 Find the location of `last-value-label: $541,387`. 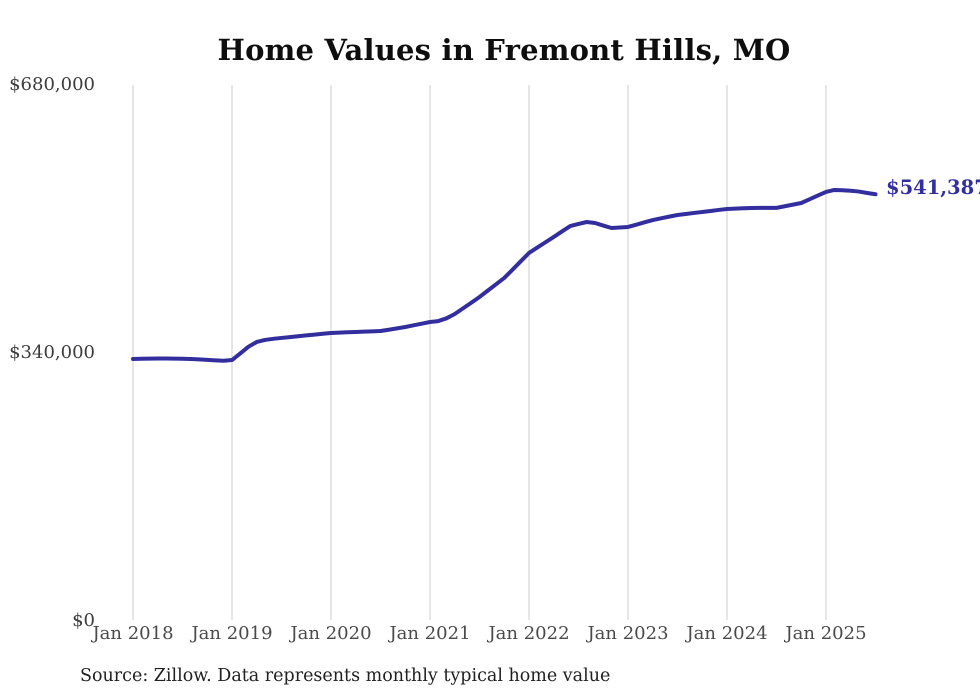

last-value-label: $541,387 is located at coordinates (933, 187).